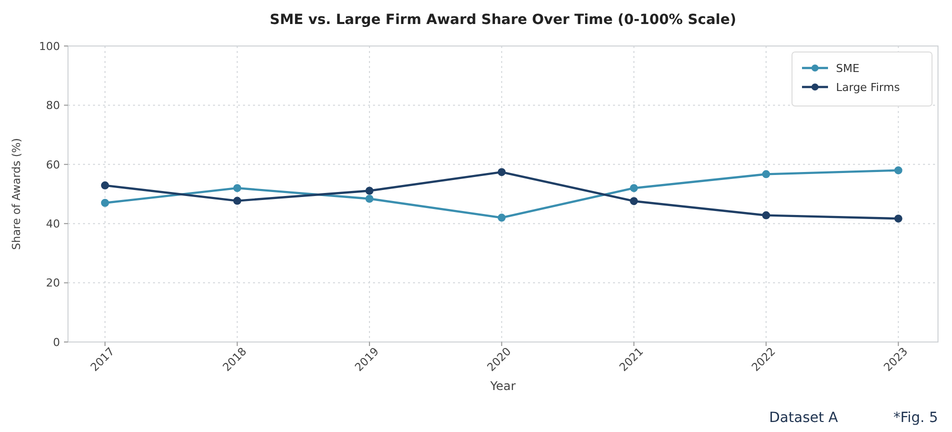 The height and width of the screenshot is (432, 952). Describe the element at coordinates (56, 342) in the screenshot. I see `y-tick-label: 0` at that location.